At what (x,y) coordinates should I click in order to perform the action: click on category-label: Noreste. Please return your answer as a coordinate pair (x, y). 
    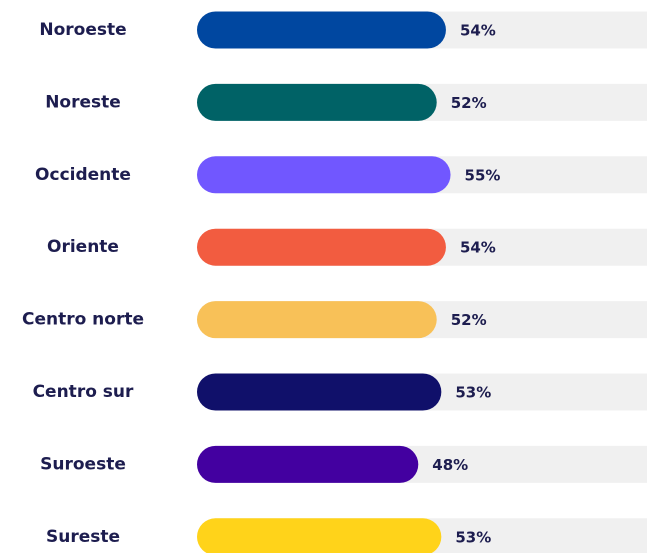
    Looking at the image, I should click on (83, 102).